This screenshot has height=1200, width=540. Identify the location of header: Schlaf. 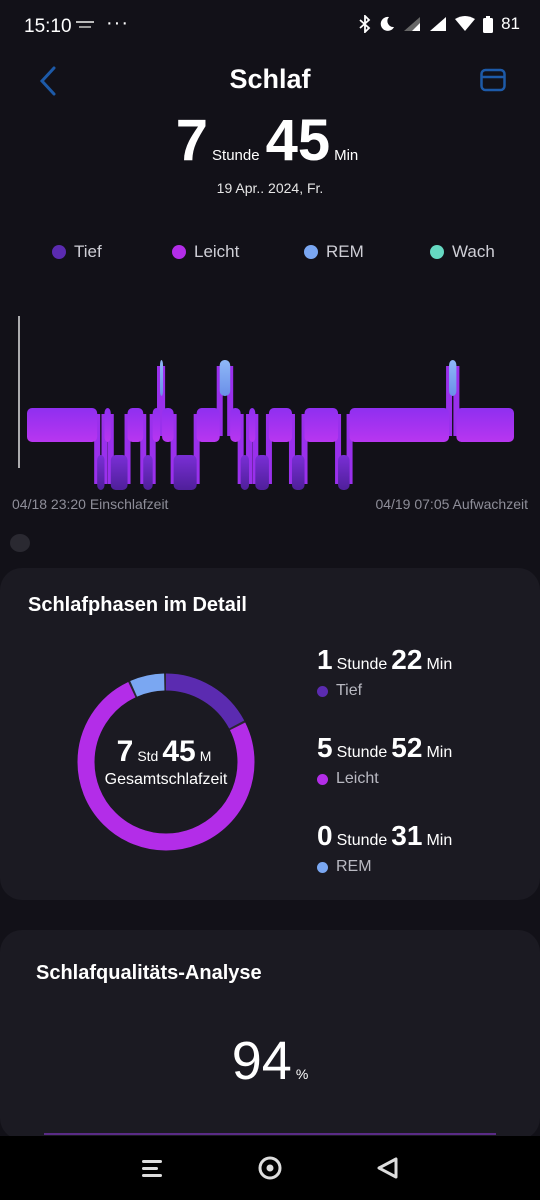
(270, 81).